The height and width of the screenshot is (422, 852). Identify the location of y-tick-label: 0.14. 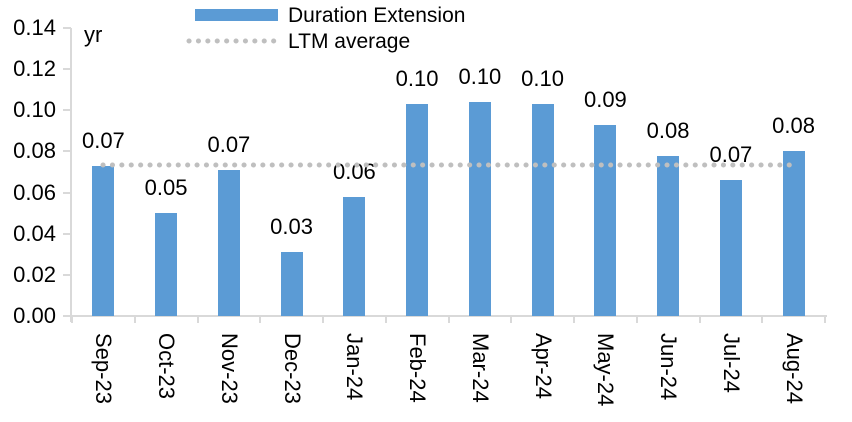
(34, 27).